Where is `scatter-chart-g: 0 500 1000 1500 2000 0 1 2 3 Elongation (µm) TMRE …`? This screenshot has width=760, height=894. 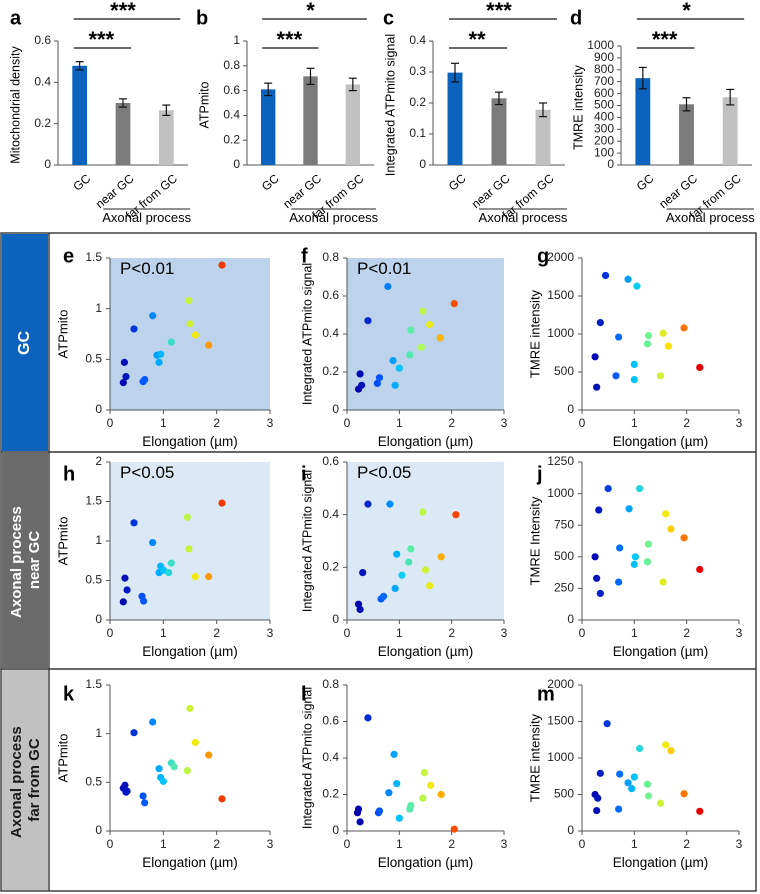 scatter-chart-g: 0 500 1000 1500 2000 0 1 2 3 Elongation (µm) TMRE … is located at coordinates (634, 347).